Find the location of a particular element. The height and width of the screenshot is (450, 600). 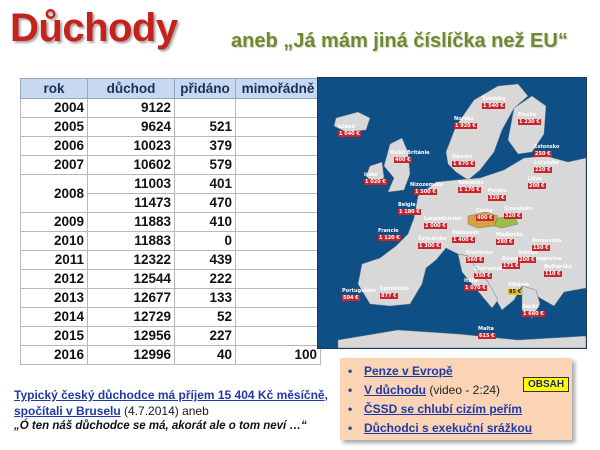

map-label-country: Norsko is located at coordinates (464, 119).